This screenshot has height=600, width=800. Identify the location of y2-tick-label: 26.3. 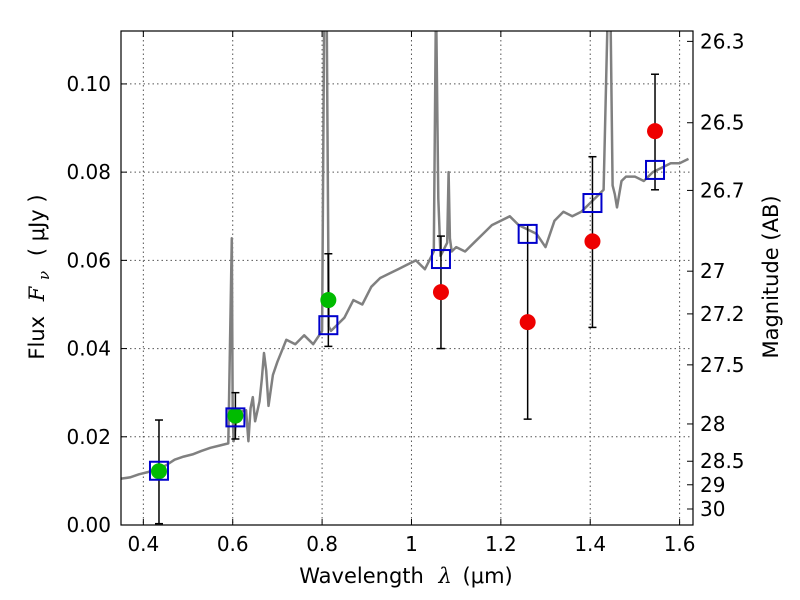
(722, 41).